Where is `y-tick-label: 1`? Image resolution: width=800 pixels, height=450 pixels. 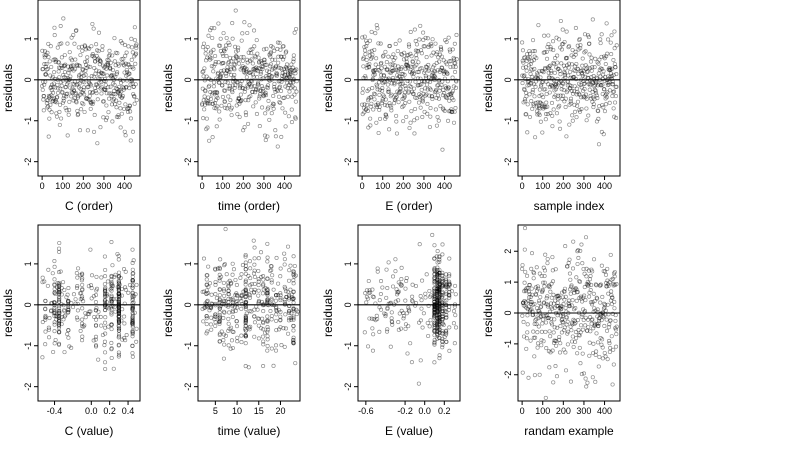
y-tick-label: 1 is located at coordinates (508, 38).